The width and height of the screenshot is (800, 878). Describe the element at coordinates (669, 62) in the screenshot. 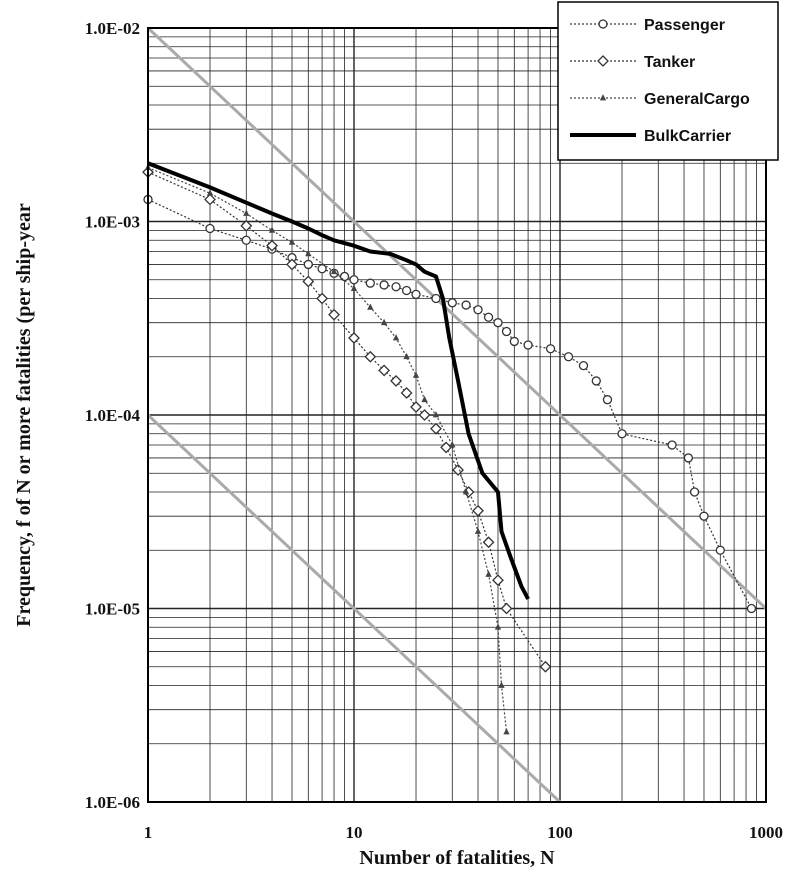

I see `legend-label: Tanker` at that location.